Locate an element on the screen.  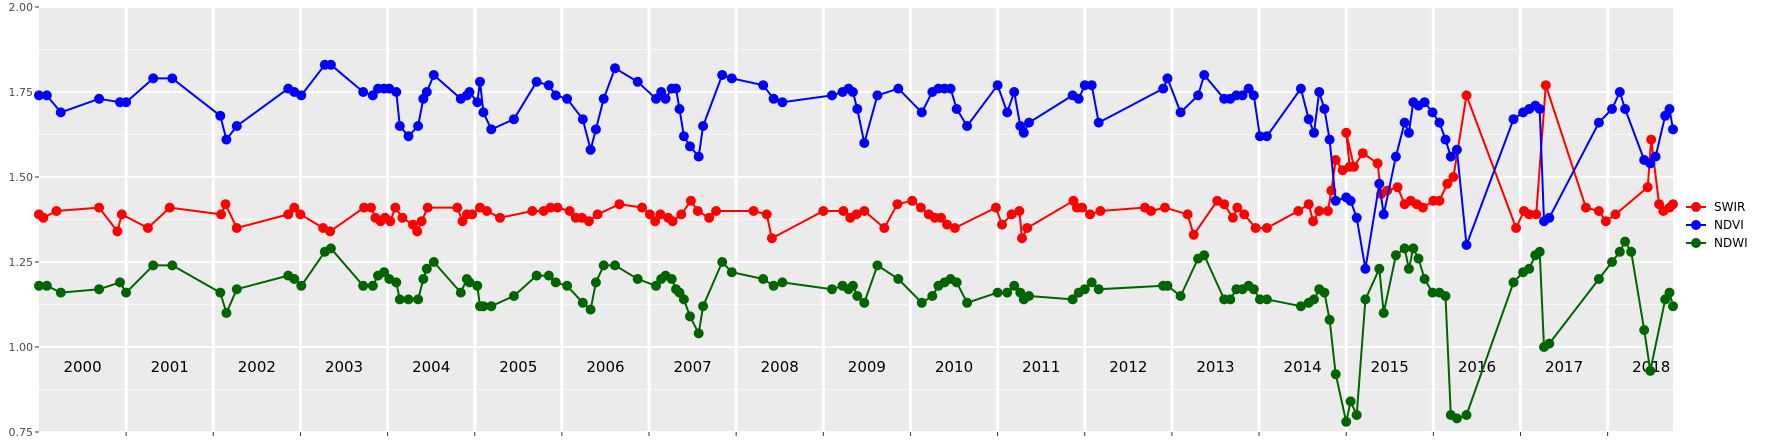
legend-key-point is located at coordinates (1696, 207).